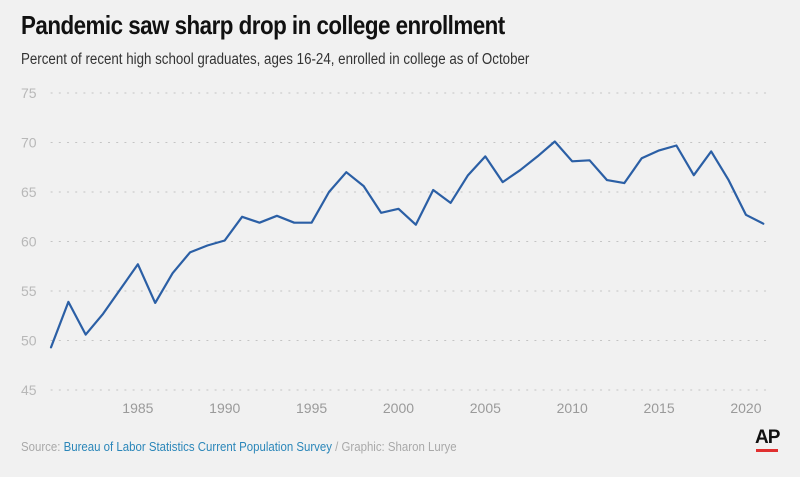 Image resolution: width=800 pixels, height=477 pixels. I want to click on y-tick-label-55: 55, so click(29, 291).